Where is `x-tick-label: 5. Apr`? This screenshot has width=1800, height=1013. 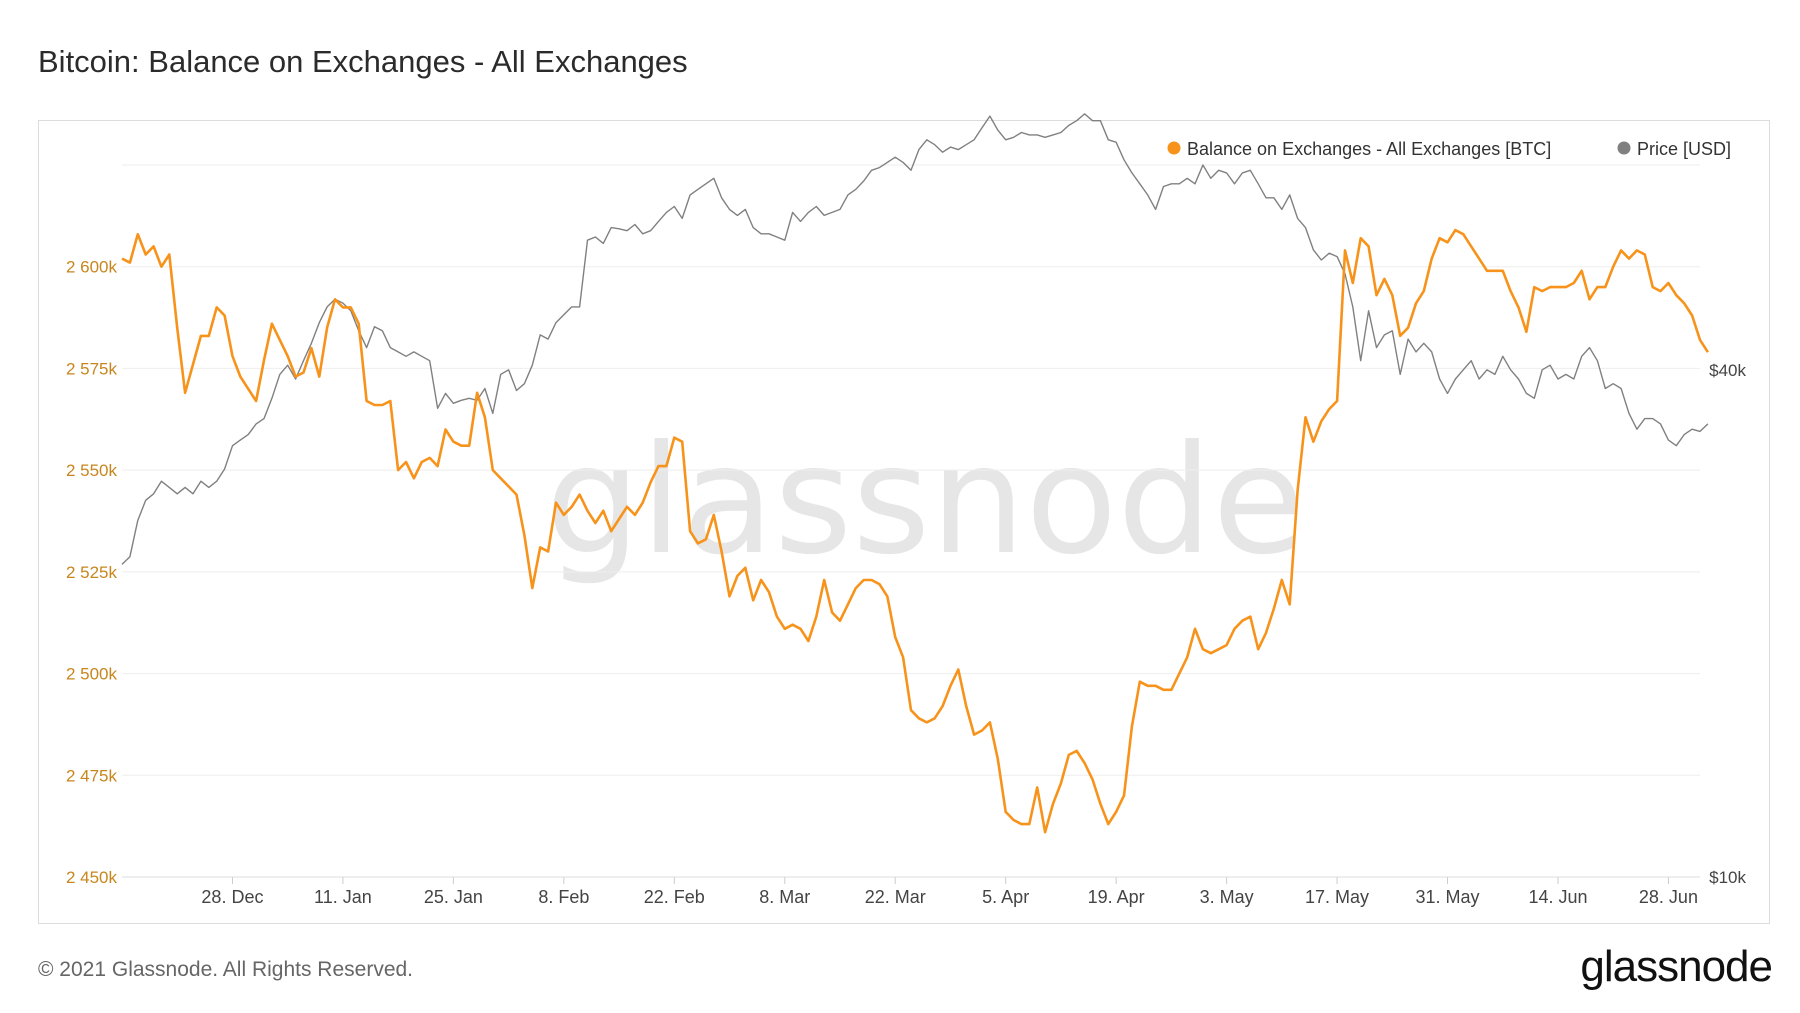 x-tick-label: 5. Apr is located at coordinates (1005, 897).